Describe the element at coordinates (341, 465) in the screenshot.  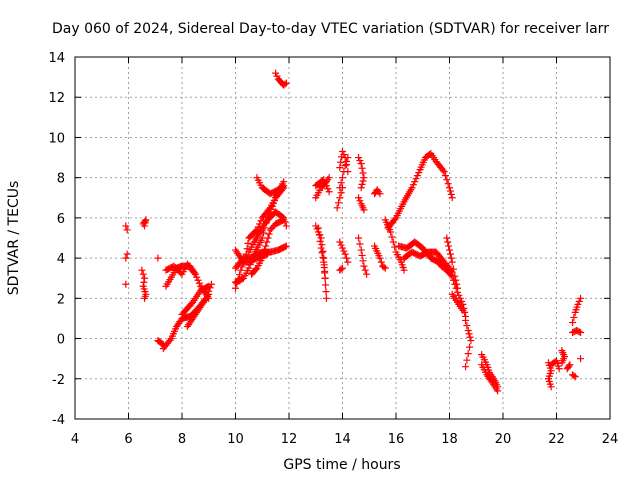
I see `x-axis-label: GPS time / hours` at that location.